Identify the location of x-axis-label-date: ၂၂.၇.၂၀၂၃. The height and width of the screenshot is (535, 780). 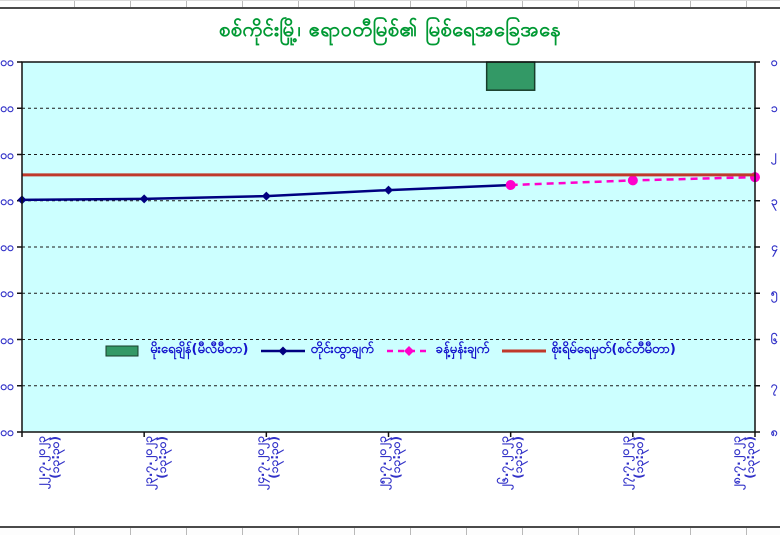
(41, 462).